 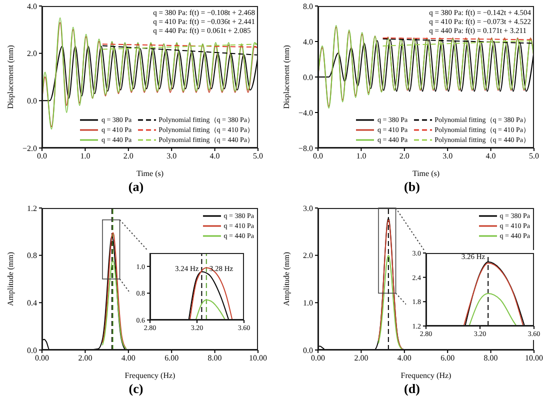 What do you see at coordinates (29, 148) in the screenshot?
I see `y-tick-label: −2.0` at bounding box center [29, 148].